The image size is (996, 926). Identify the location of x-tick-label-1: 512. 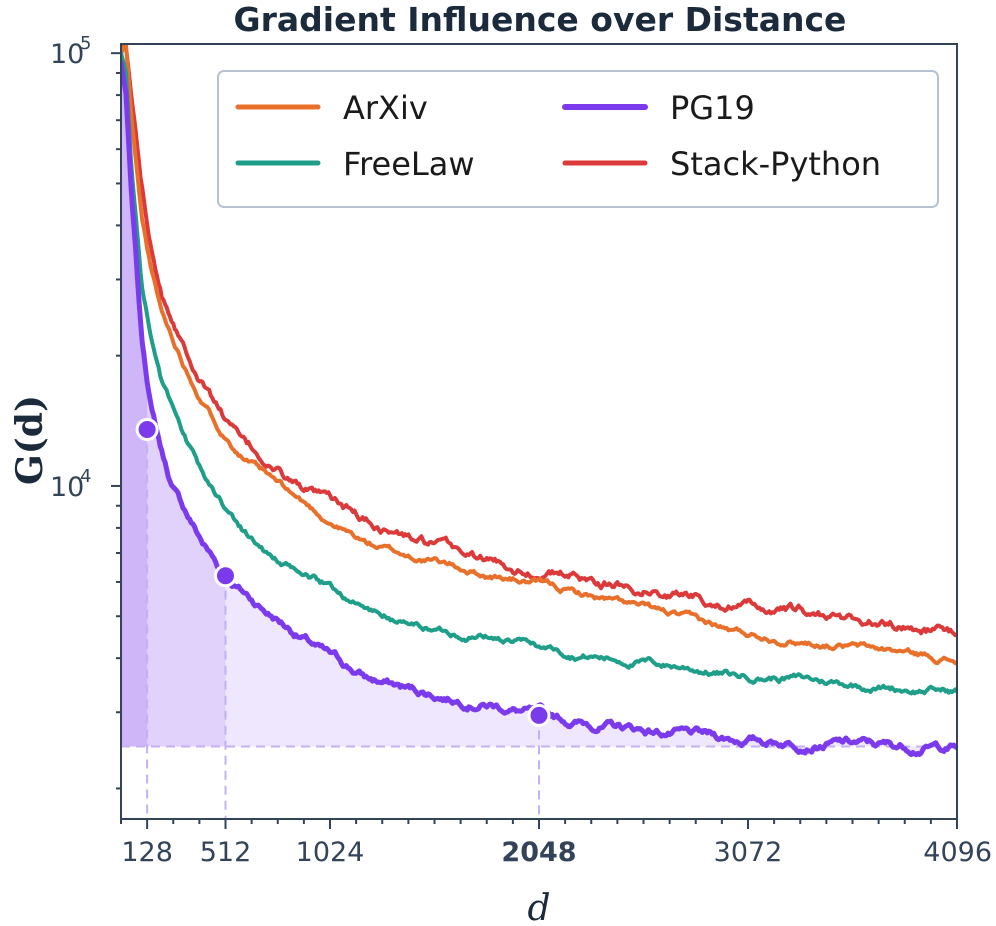
(226, 852).